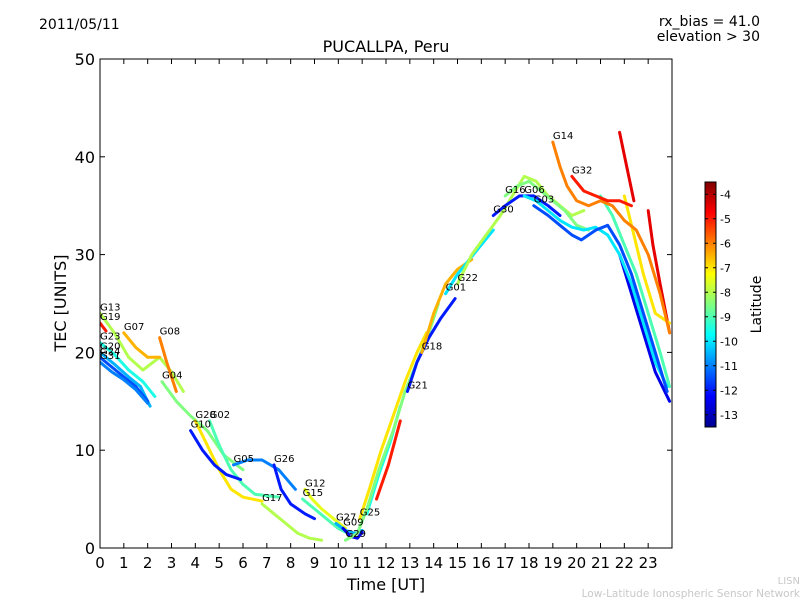 The height and width of the screenshot is (600, 800). What do you see at coordinates (267, 563) in the screenshot?
I see `x-tick-label: 7` at bounding box center [267, 563].